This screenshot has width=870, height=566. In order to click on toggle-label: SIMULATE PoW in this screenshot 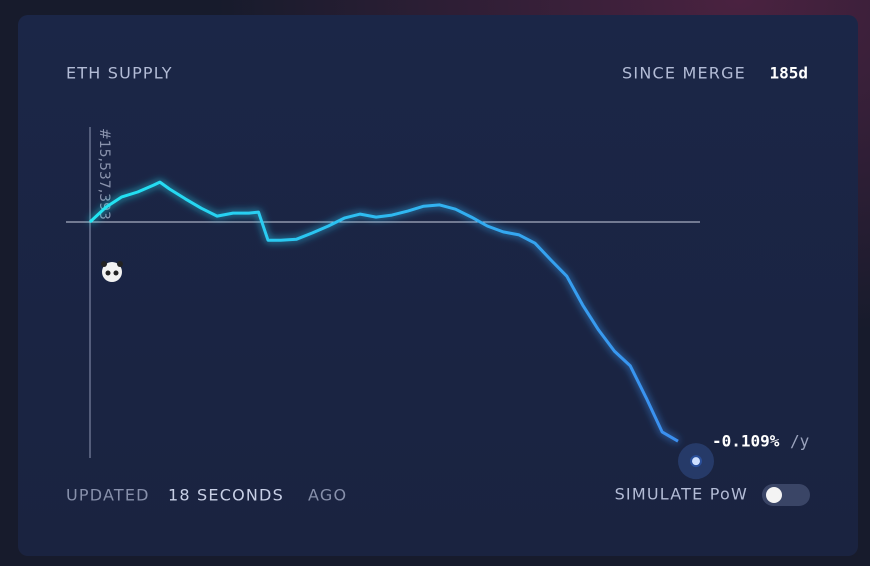, I will do `click(681, 494)`.